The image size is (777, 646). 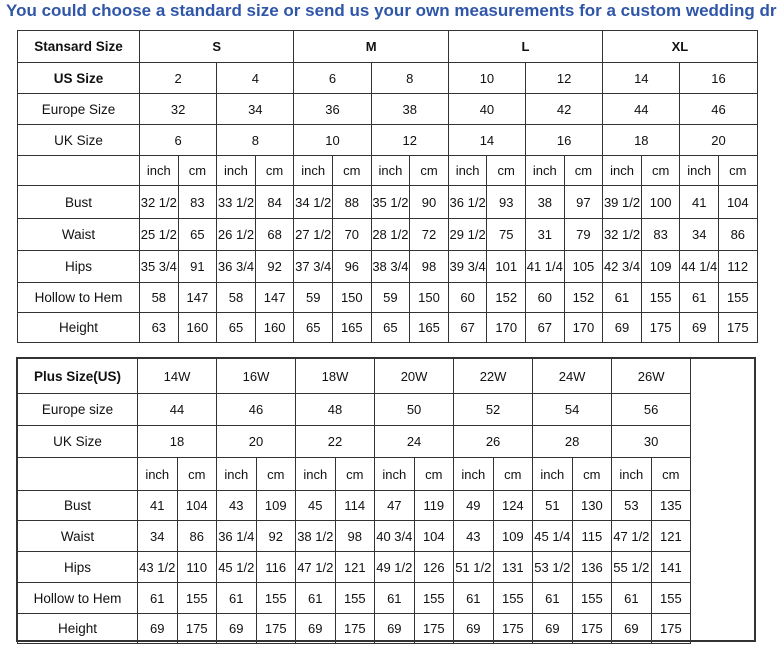 I want to click on measurement-value: 41 1/4, so click(x=545, y=266).